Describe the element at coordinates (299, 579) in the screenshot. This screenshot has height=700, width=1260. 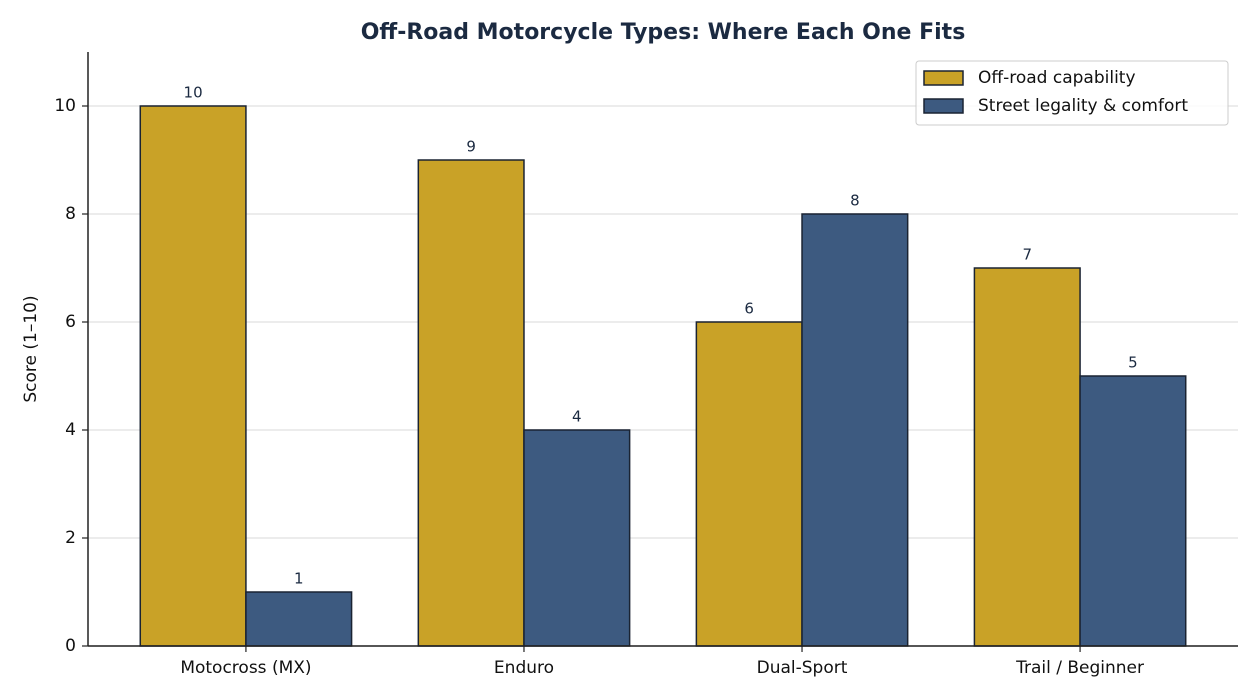
I see `value-label: 1` at that location.